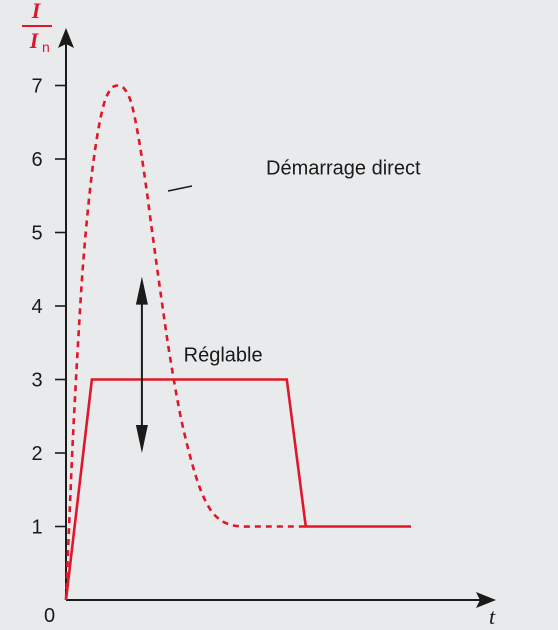  I want to click on y-label-numerator: I, so click(36, 11).